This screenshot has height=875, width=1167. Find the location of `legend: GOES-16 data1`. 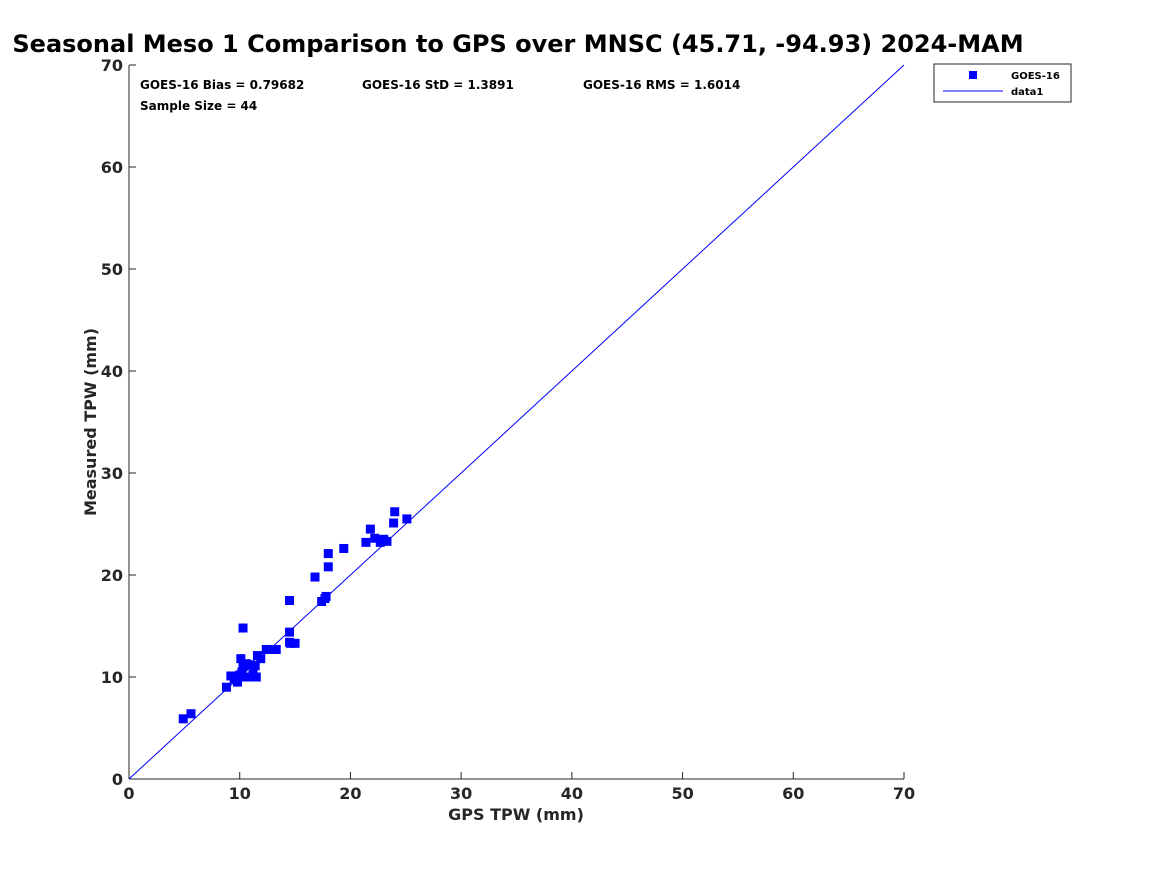

legend: GOES-16 data1 is located at coordinates (1002, 83).